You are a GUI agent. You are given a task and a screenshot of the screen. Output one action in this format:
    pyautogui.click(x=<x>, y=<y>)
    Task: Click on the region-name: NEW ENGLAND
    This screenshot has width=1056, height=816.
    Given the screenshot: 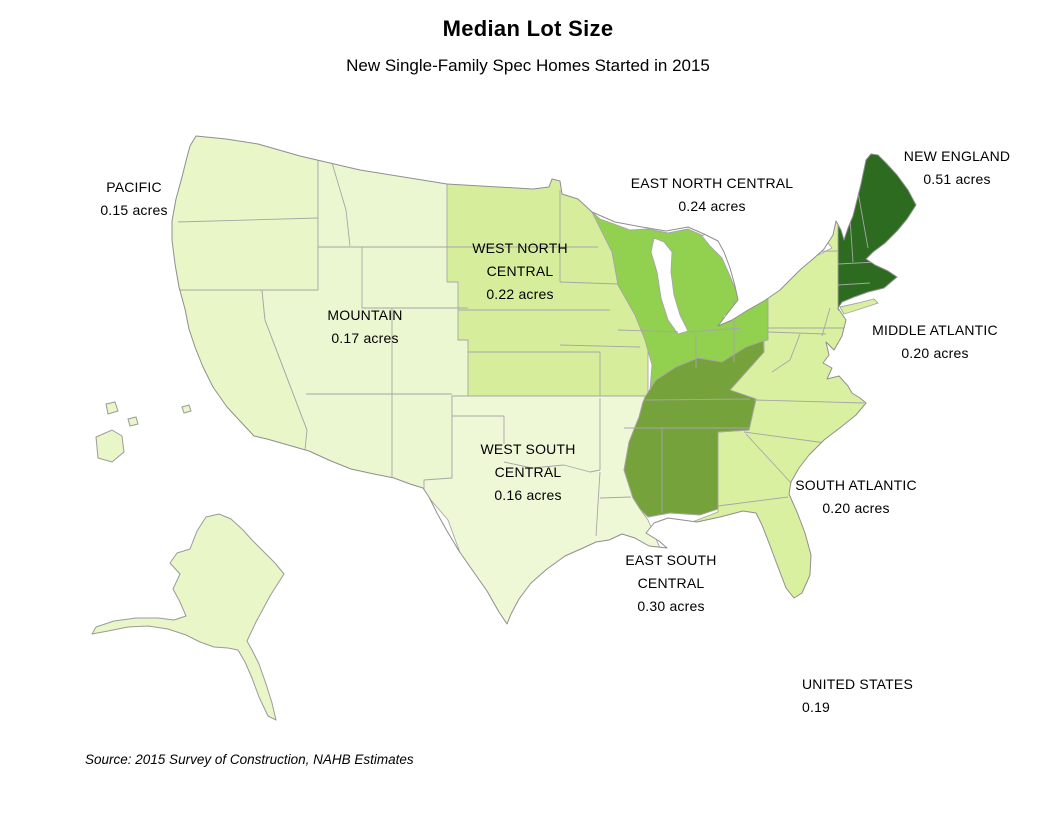 What is the action you would take?
    pyautogui.click(x=957, y=156)
    